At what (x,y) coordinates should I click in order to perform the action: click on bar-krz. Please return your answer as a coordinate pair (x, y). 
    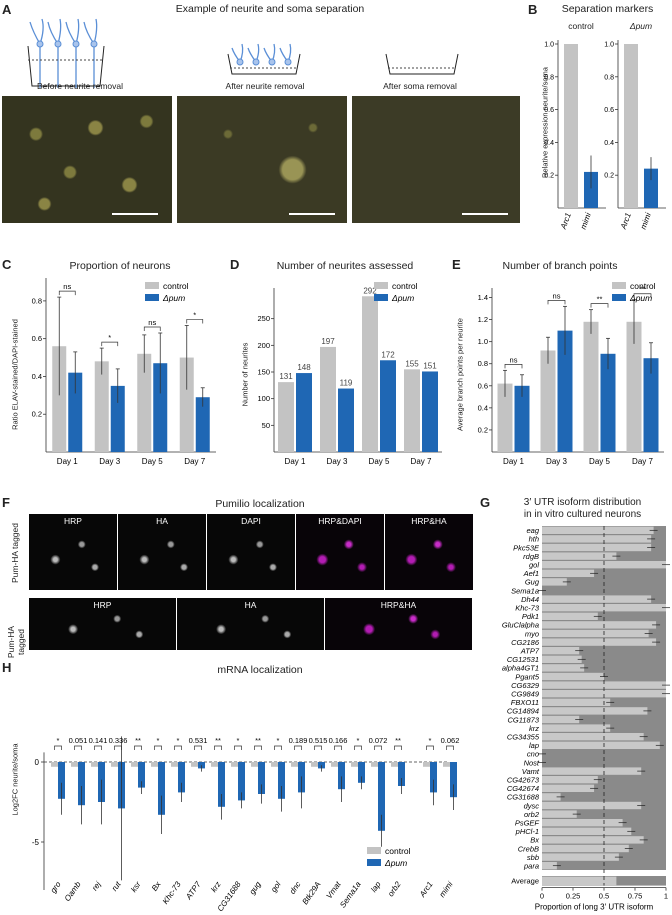
    Looking at the image, I should click on (576, 728).